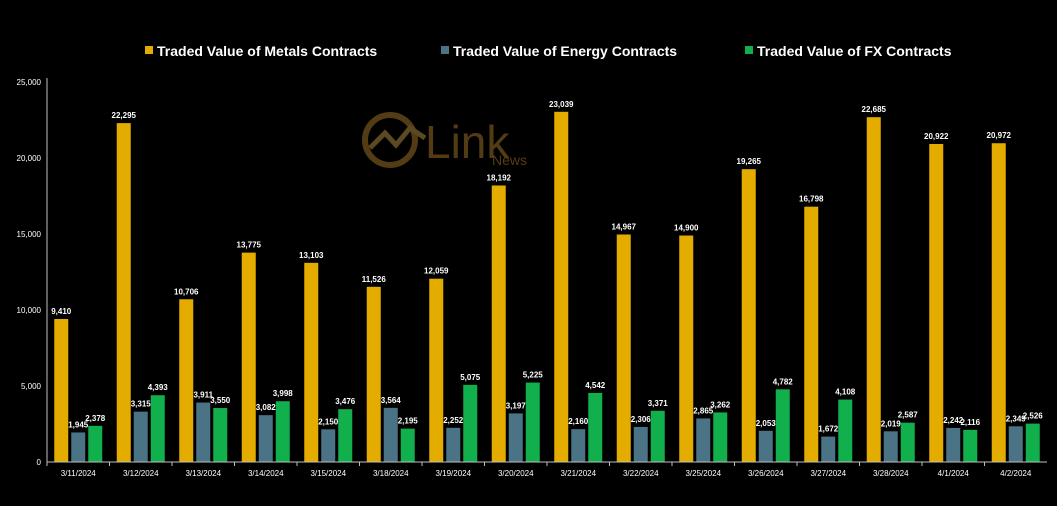  What do you see at coordinates (267, 51) in the screenshot?
I see `legend-label: Traded Value of Metals Contracts` at bounding box center [267, 51].